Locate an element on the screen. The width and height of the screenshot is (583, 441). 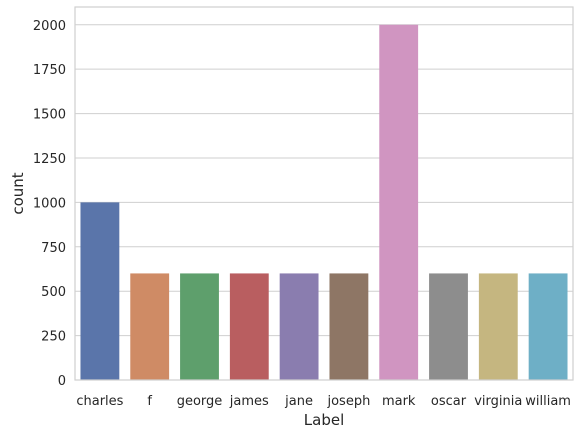
x-tick-label: oscar is located at coordinates (449, 401).